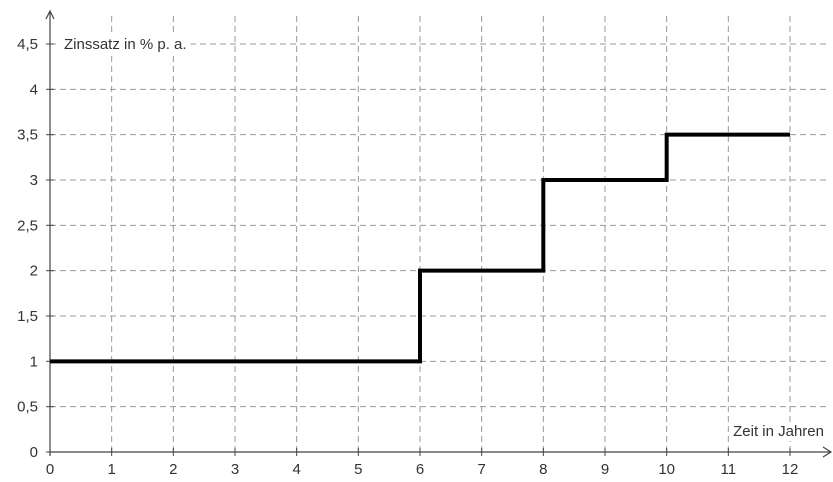  What do you see at coordinates (827, 452) in the screenshot?
I see `x-axis-arrow-icon` at bounding box center [827, 452].